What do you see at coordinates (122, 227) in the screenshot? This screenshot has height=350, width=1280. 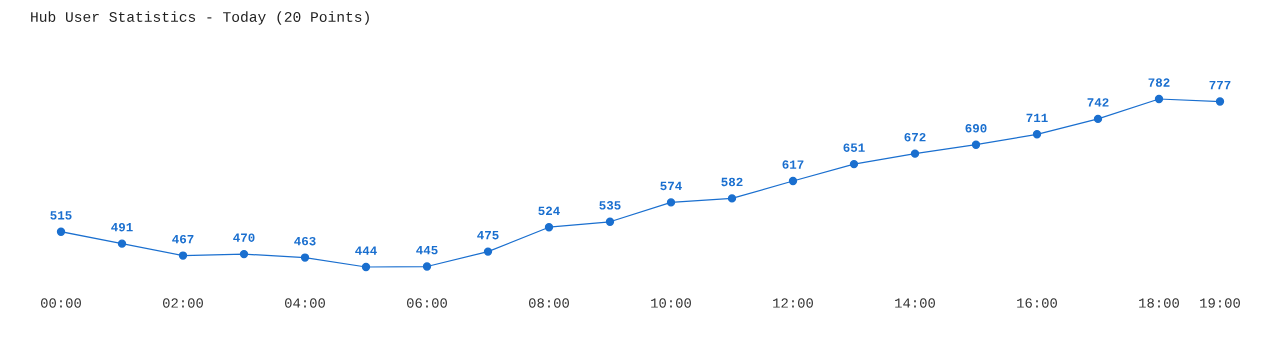 I see `data-label: 491` at bounding box center [122, 227].